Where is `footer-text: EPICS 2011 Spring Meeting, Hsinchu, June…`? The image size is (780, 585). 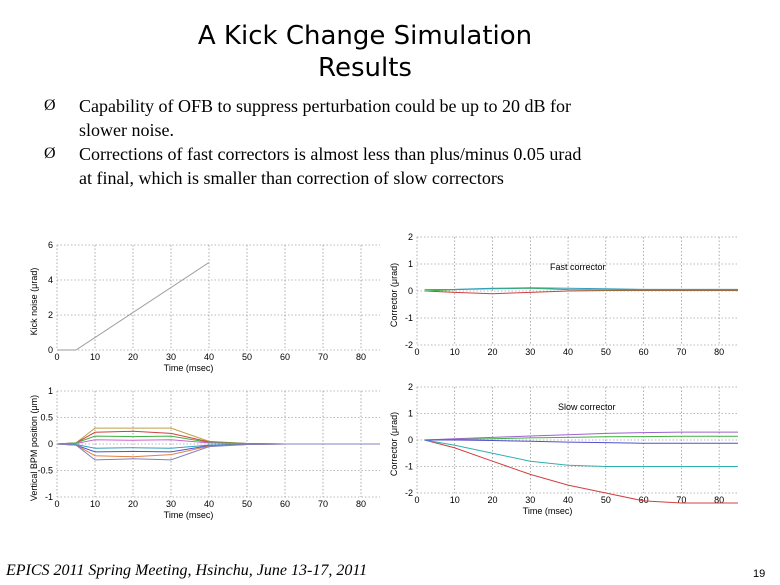 footer-text: EPICS 2011 Spring Meeting, Hsinchu, June… is located at coordinates (187, 570).